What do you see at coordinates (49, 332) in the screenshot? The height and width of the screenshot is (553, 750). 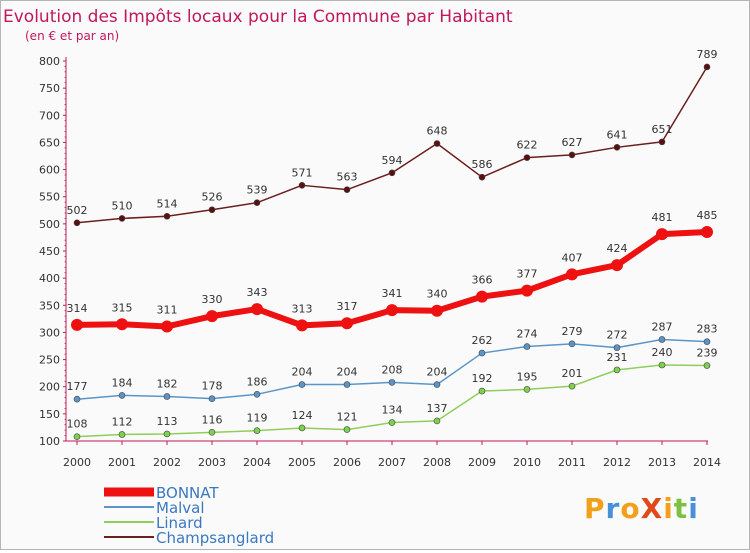 I see `y-tick-label: 300` at bounding box center [49, 332].